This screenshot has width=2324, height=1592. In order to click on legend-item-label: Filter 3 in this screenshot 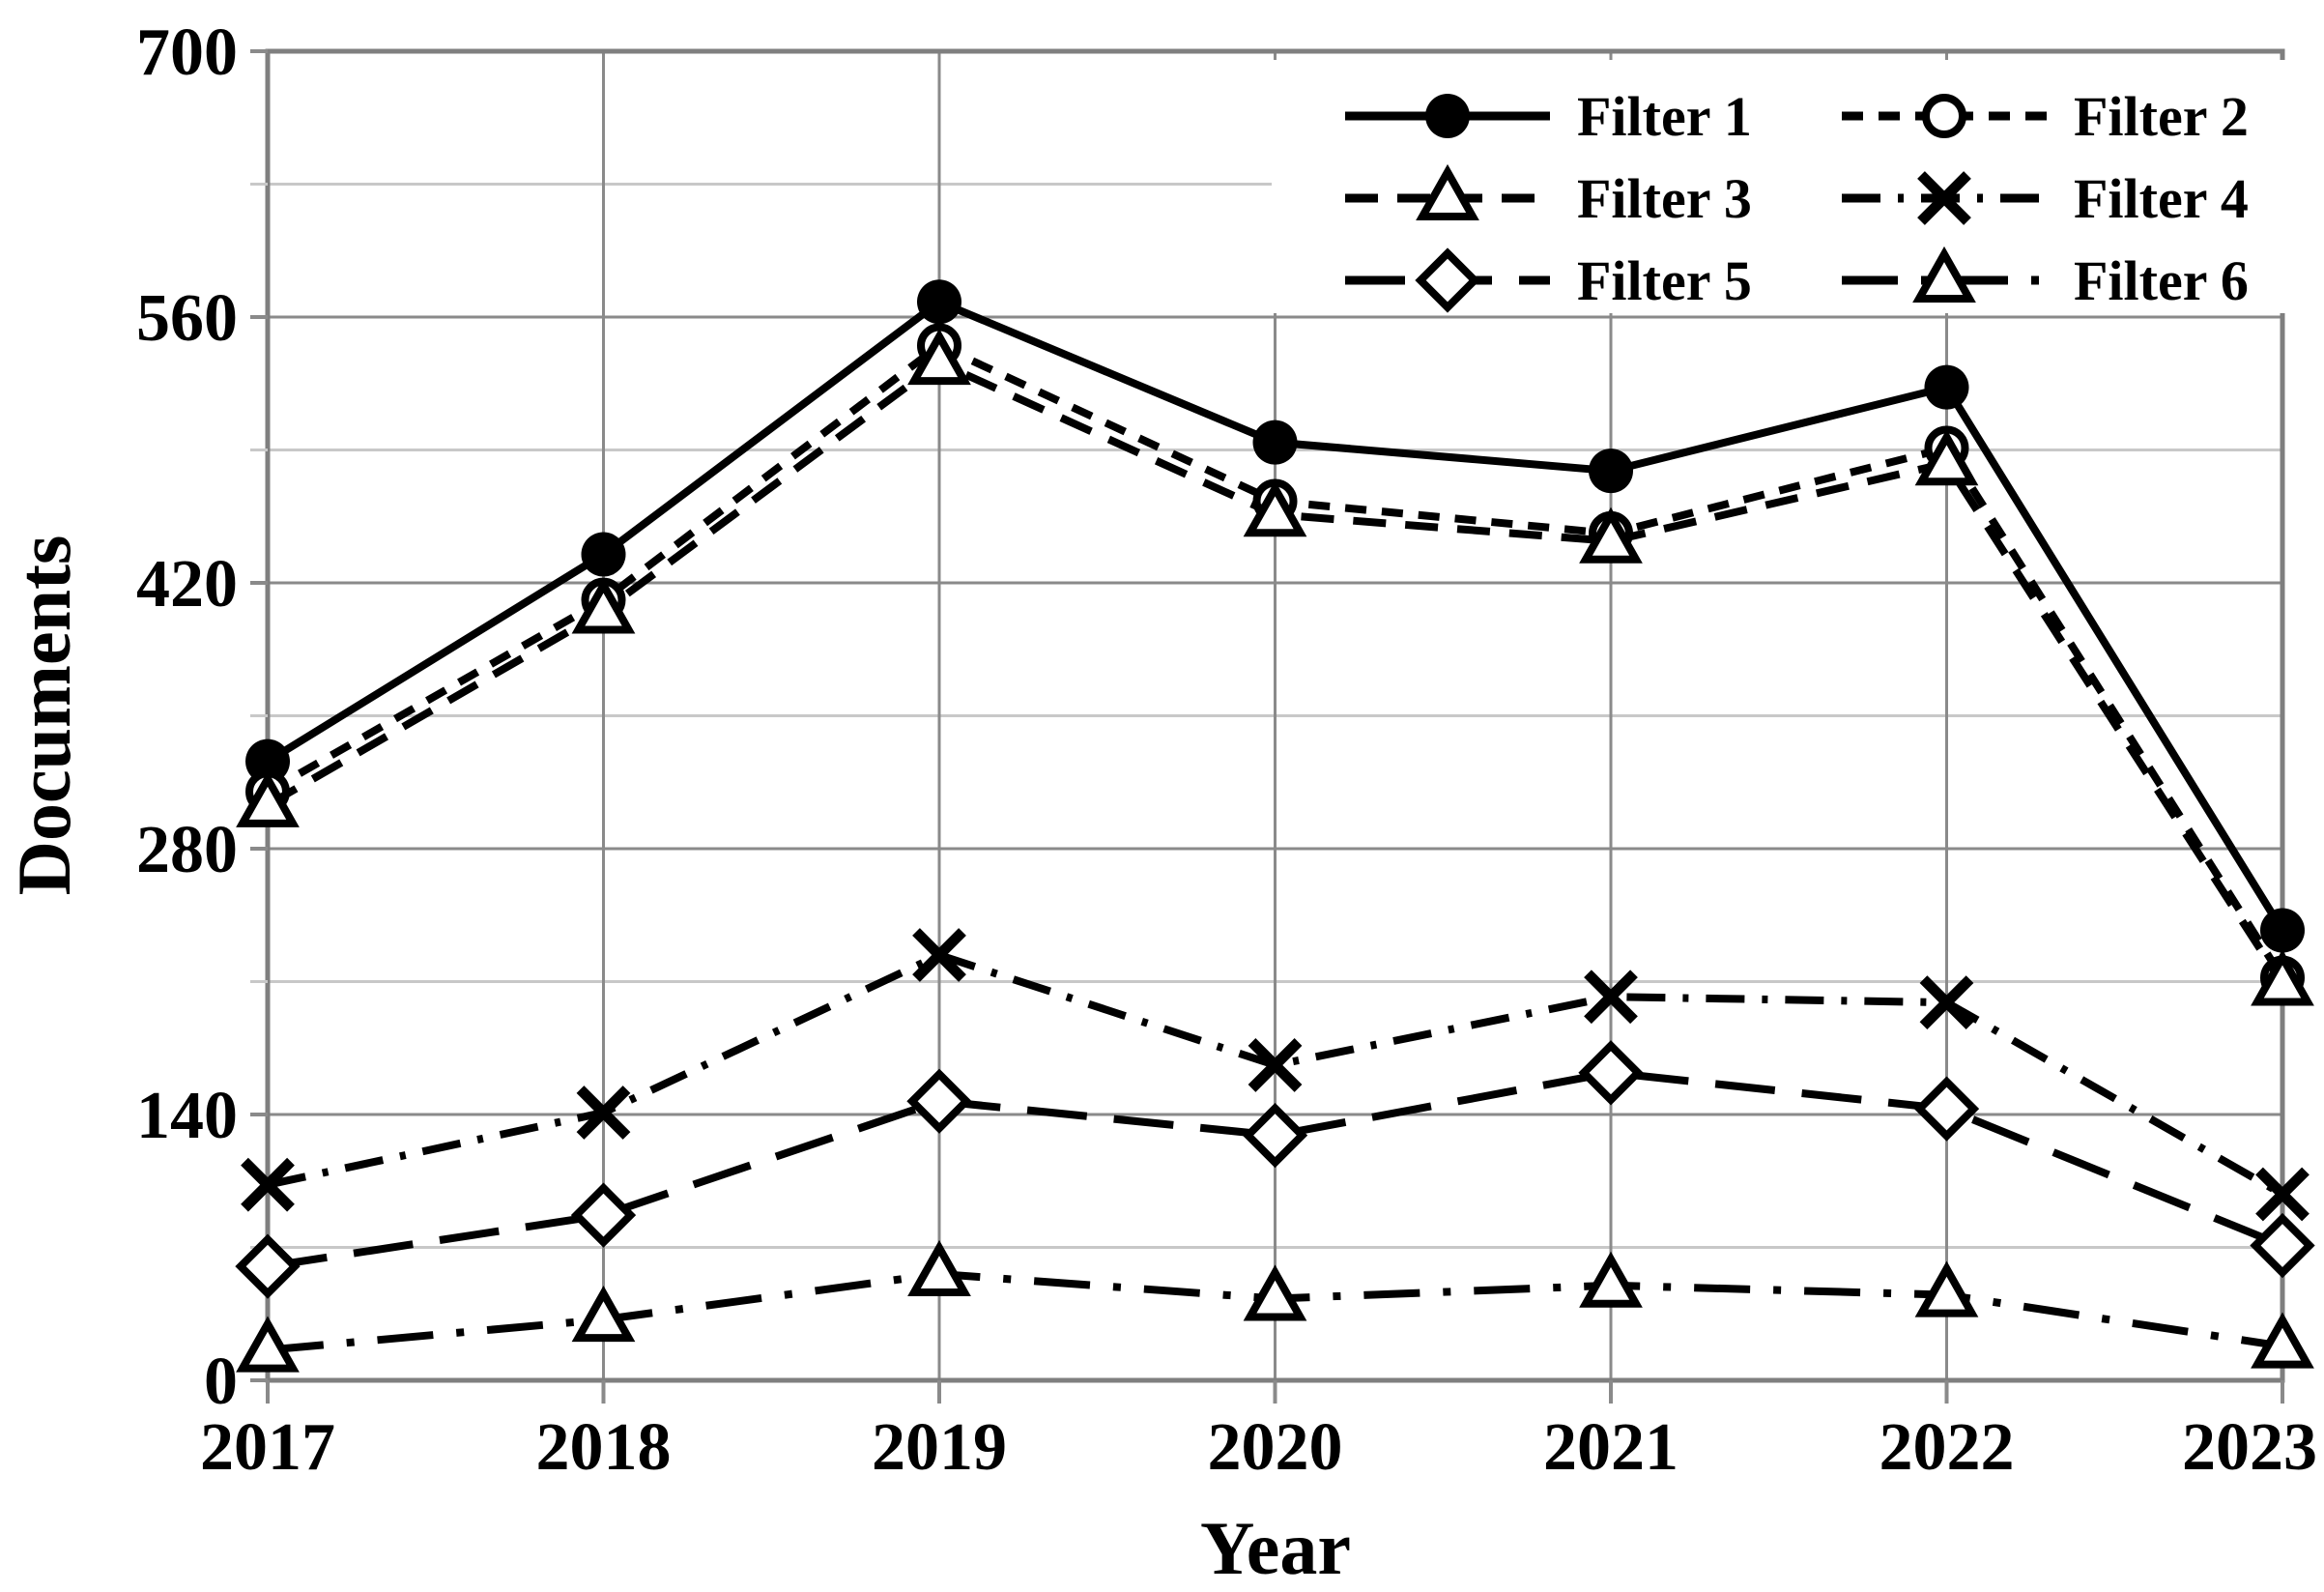, I will do `click(1665, 199)`.